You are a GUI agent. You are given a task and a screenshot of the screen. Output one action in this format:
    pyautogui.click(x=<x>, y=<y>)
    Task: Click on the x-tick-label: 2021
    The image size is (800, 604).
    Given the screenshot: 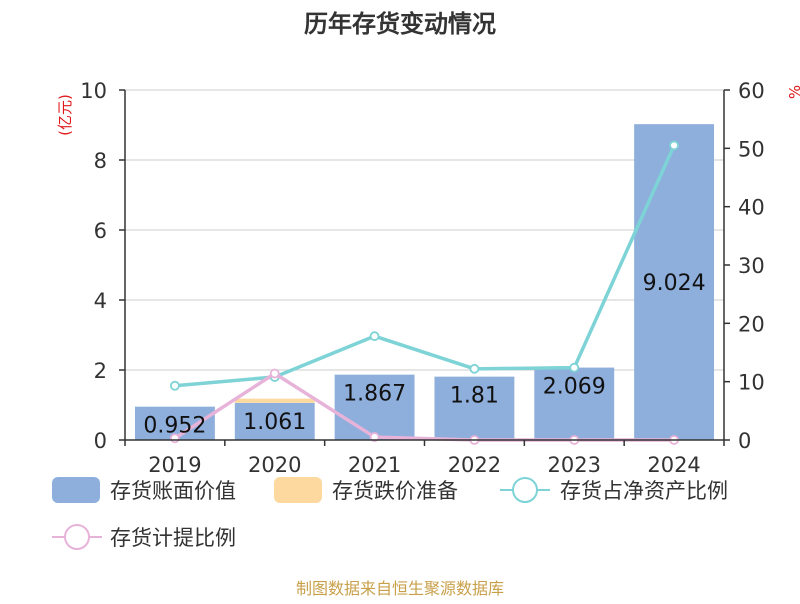 What is the action you would take?
    pyautogui.click(x=374, y=465)
    